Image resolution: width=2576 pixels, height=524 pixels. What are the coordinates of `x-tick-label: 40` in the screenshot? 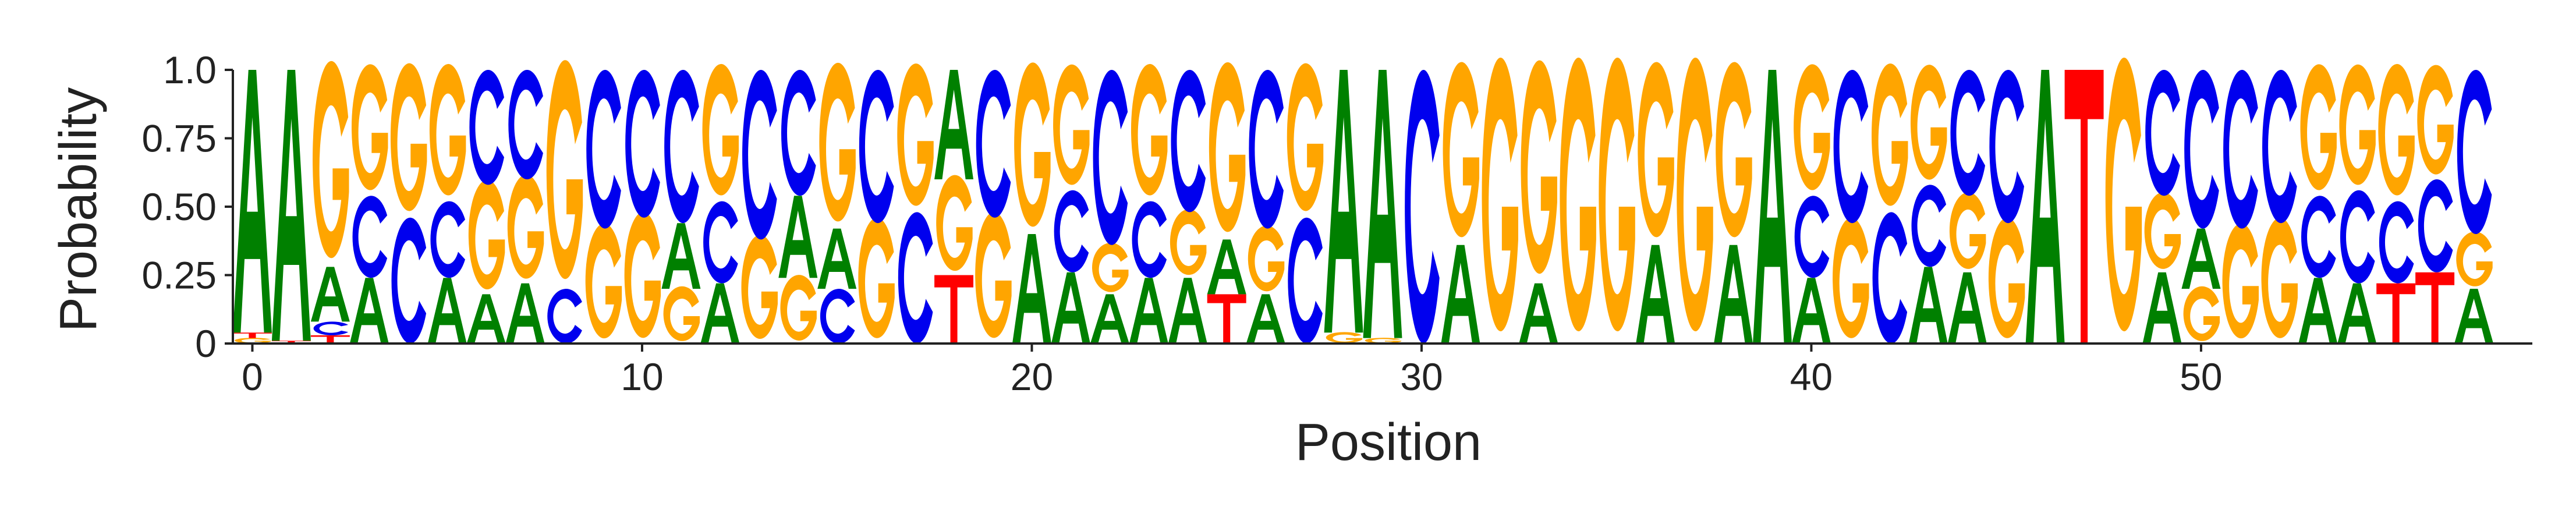 It's located at (1811, 376).